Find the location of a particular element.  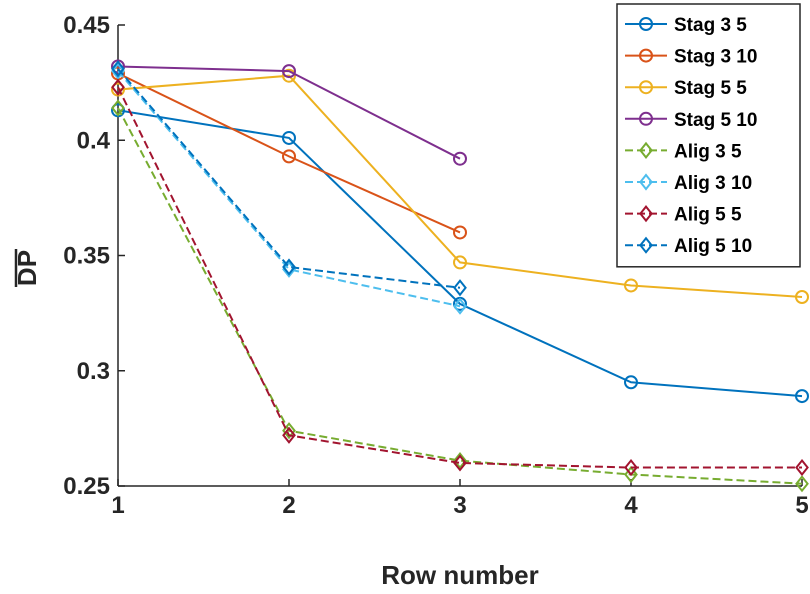

legend-label: Stag 3 5 is located at coordinates (710, 25).